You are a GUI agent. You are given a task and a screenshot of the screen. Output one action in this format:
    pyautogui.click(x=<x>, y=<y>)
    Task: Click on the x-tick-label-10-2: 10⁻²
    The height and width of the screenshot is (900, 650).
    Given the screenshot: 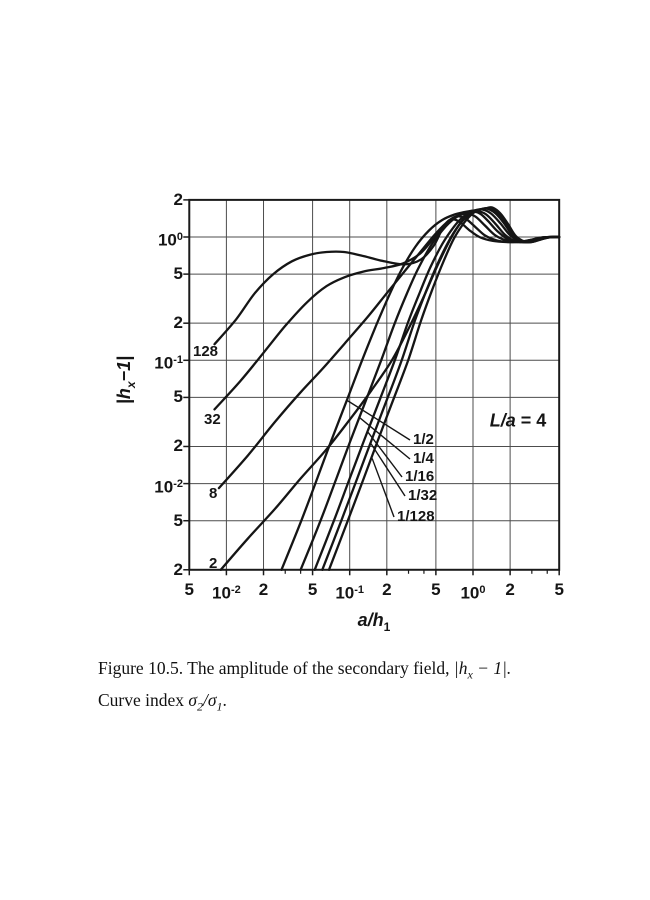 What is the action you would take?
    pyautogui.click(x=226, y=593)
    